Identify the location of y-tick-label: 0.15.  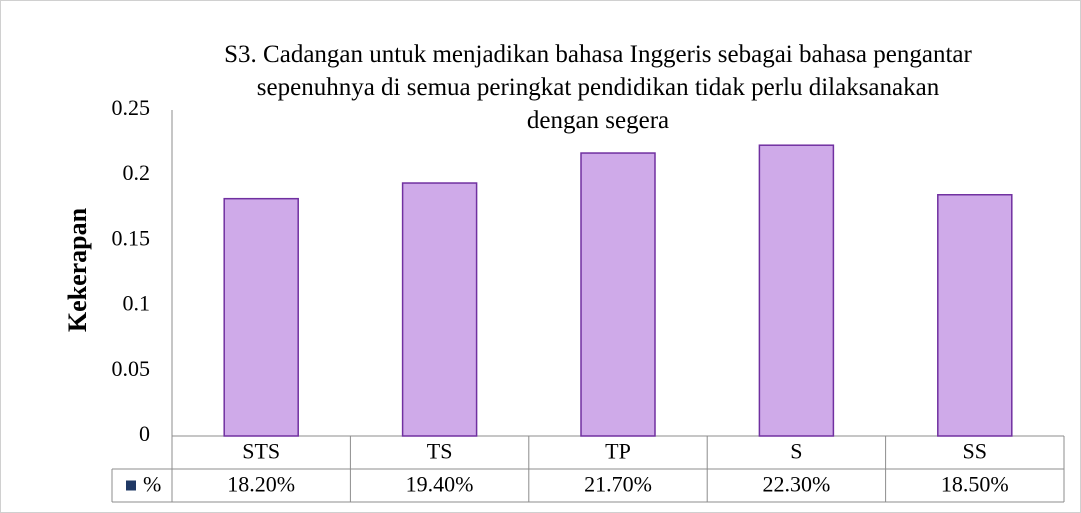
(131, 237).